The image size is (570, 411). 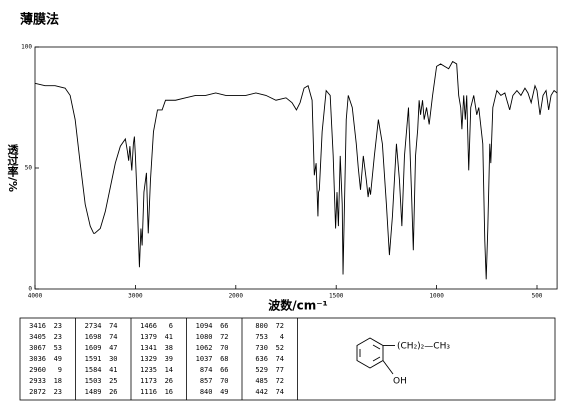 What do you see at coordinates (537, 296) in the screenshot?
I see `x-tick-label: 500` at bounding box center [537, 296].